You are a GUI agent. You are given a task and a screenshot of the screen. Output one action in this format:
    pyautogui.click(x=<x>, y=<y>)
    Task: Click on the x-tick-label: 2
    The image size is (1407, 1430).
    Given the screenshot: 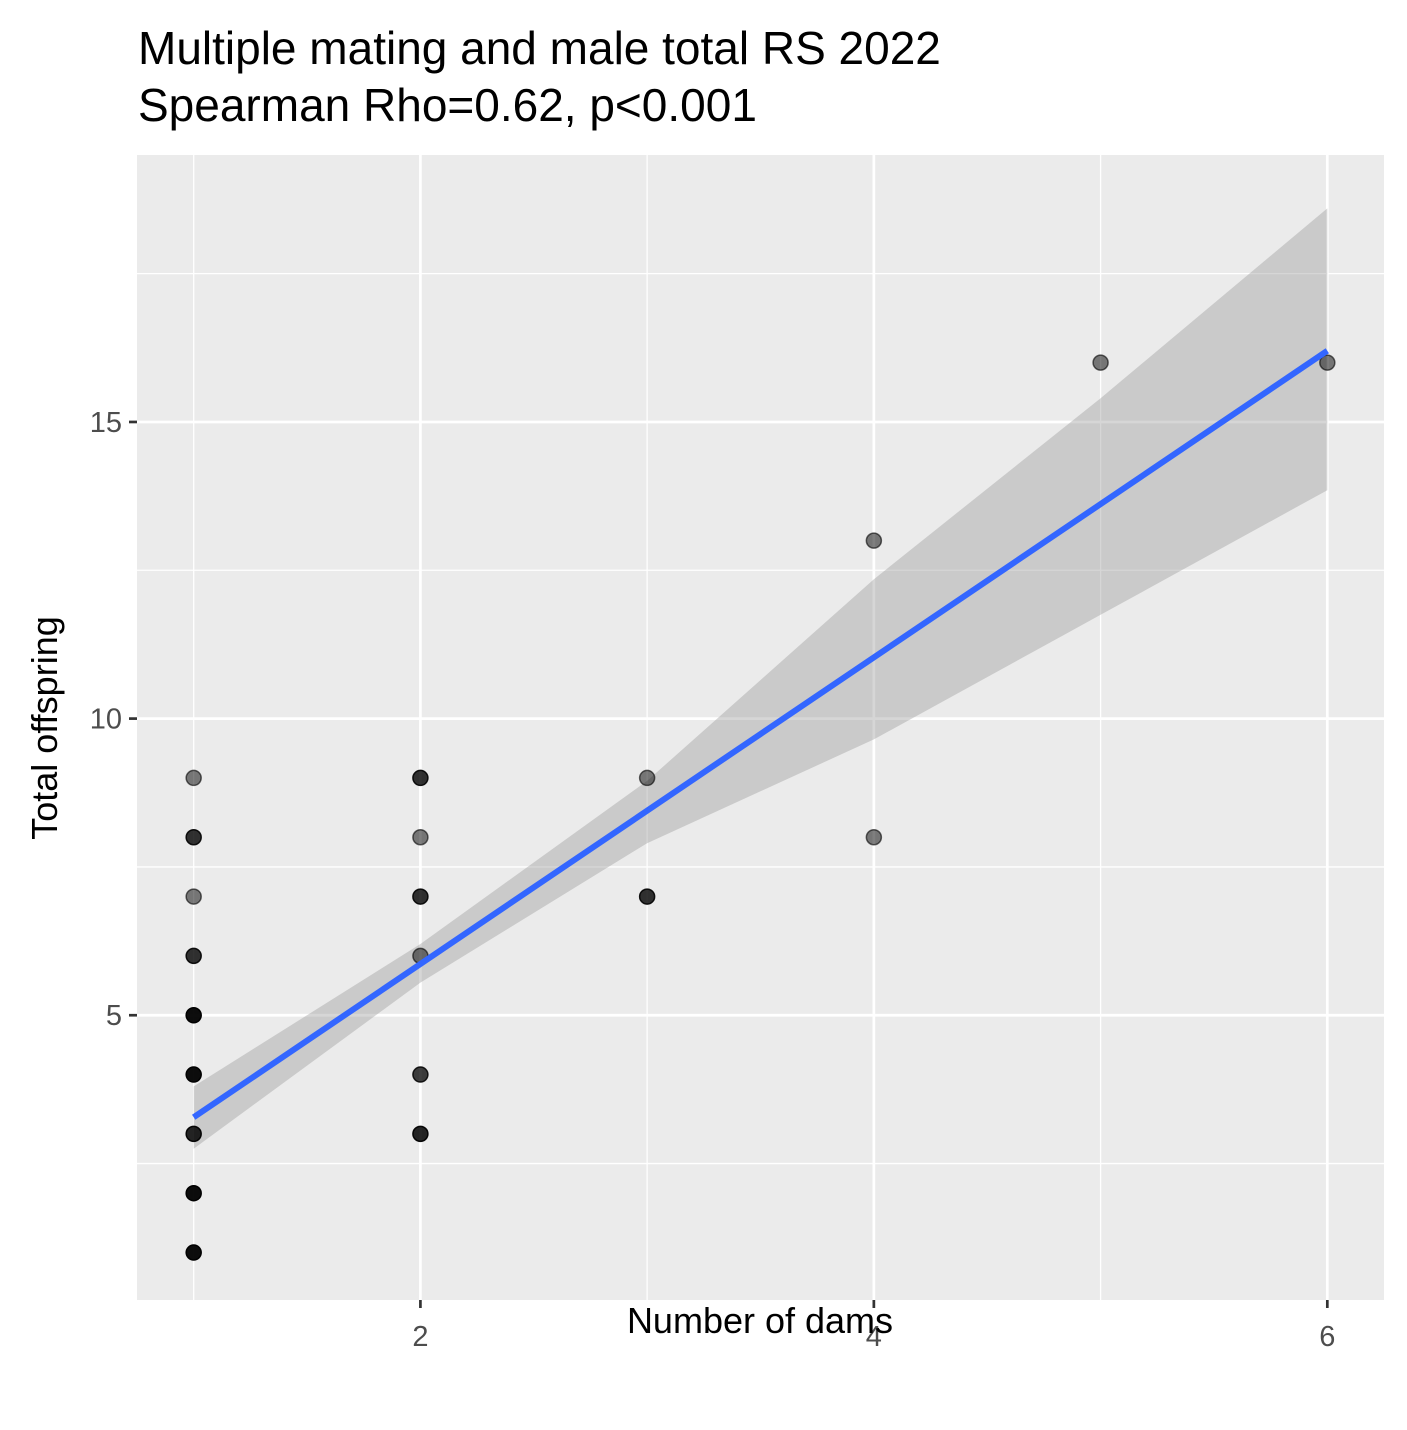 What is the action you would take?
    pyautogui.click(x=420, y=1337)
    